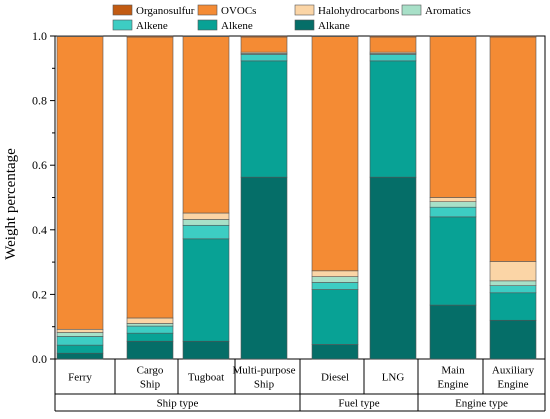  I want to click on category-label-auxiliary-engine: Auxiliary Engine, so click(513, 378).